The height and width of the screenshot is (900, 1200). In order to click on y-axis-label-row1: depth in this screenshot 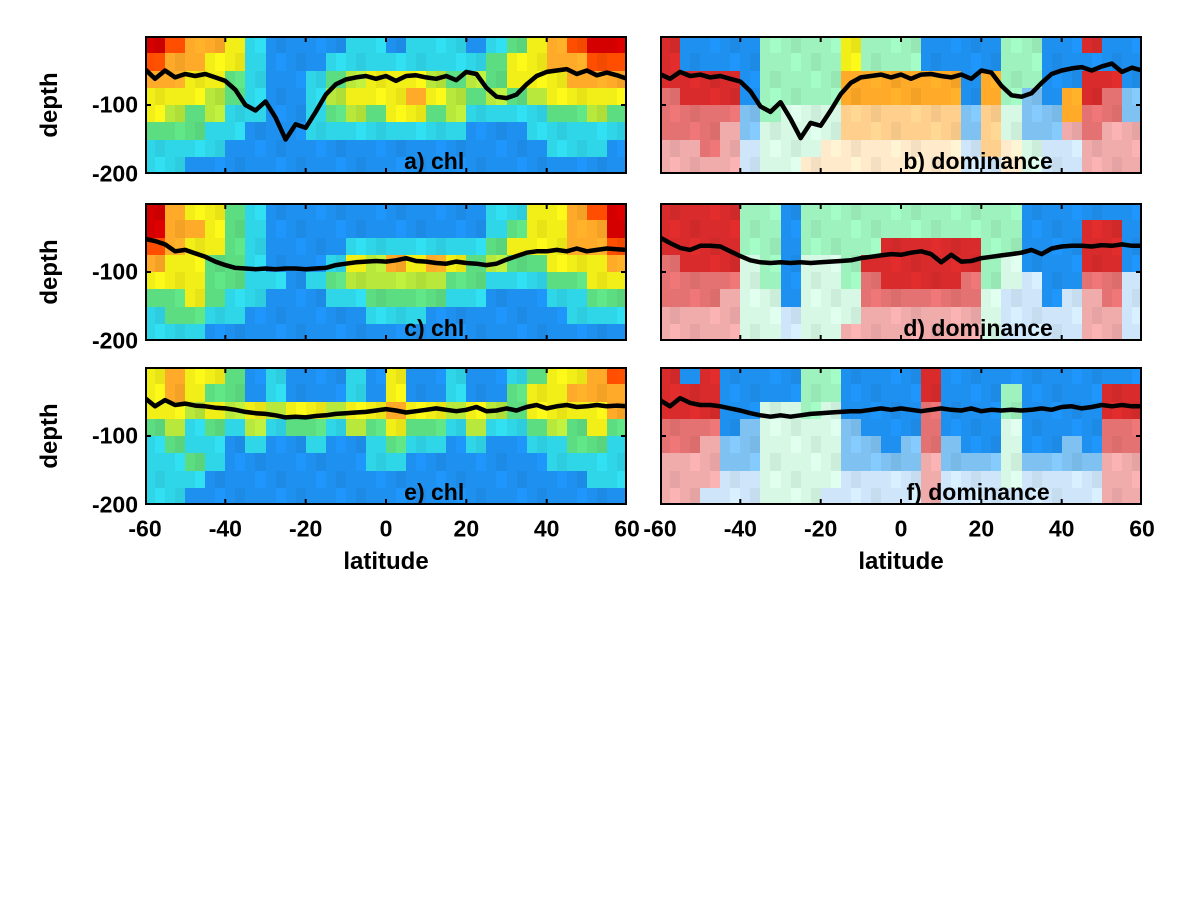, I will do `click(49, 105)`.